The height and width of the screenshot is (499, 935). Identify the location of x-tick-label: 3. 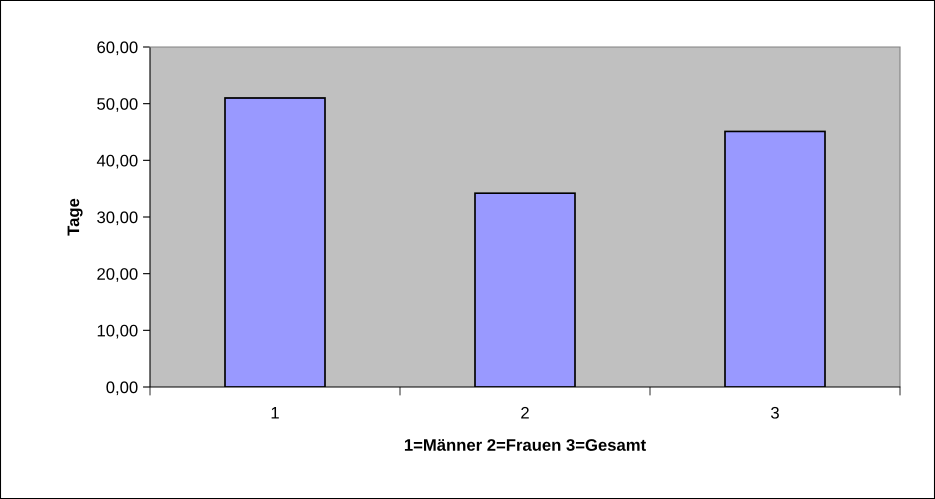
(775, 412).